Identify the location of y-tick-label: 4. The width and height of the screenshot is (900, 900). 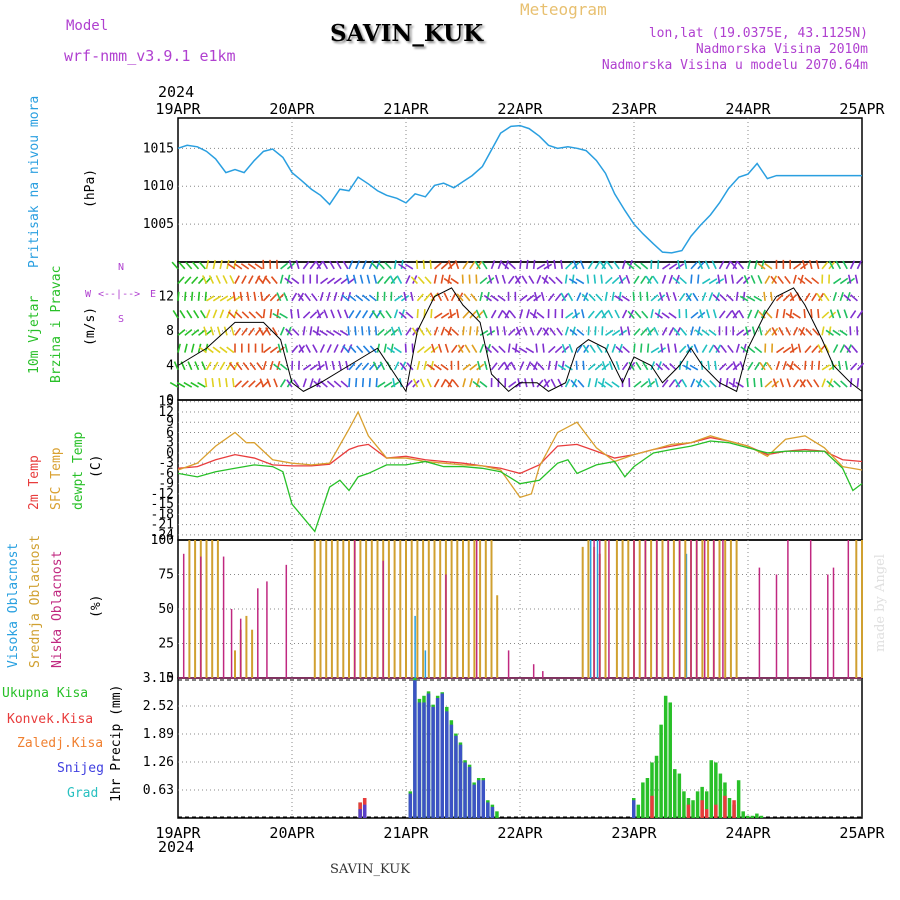
(170, 366).